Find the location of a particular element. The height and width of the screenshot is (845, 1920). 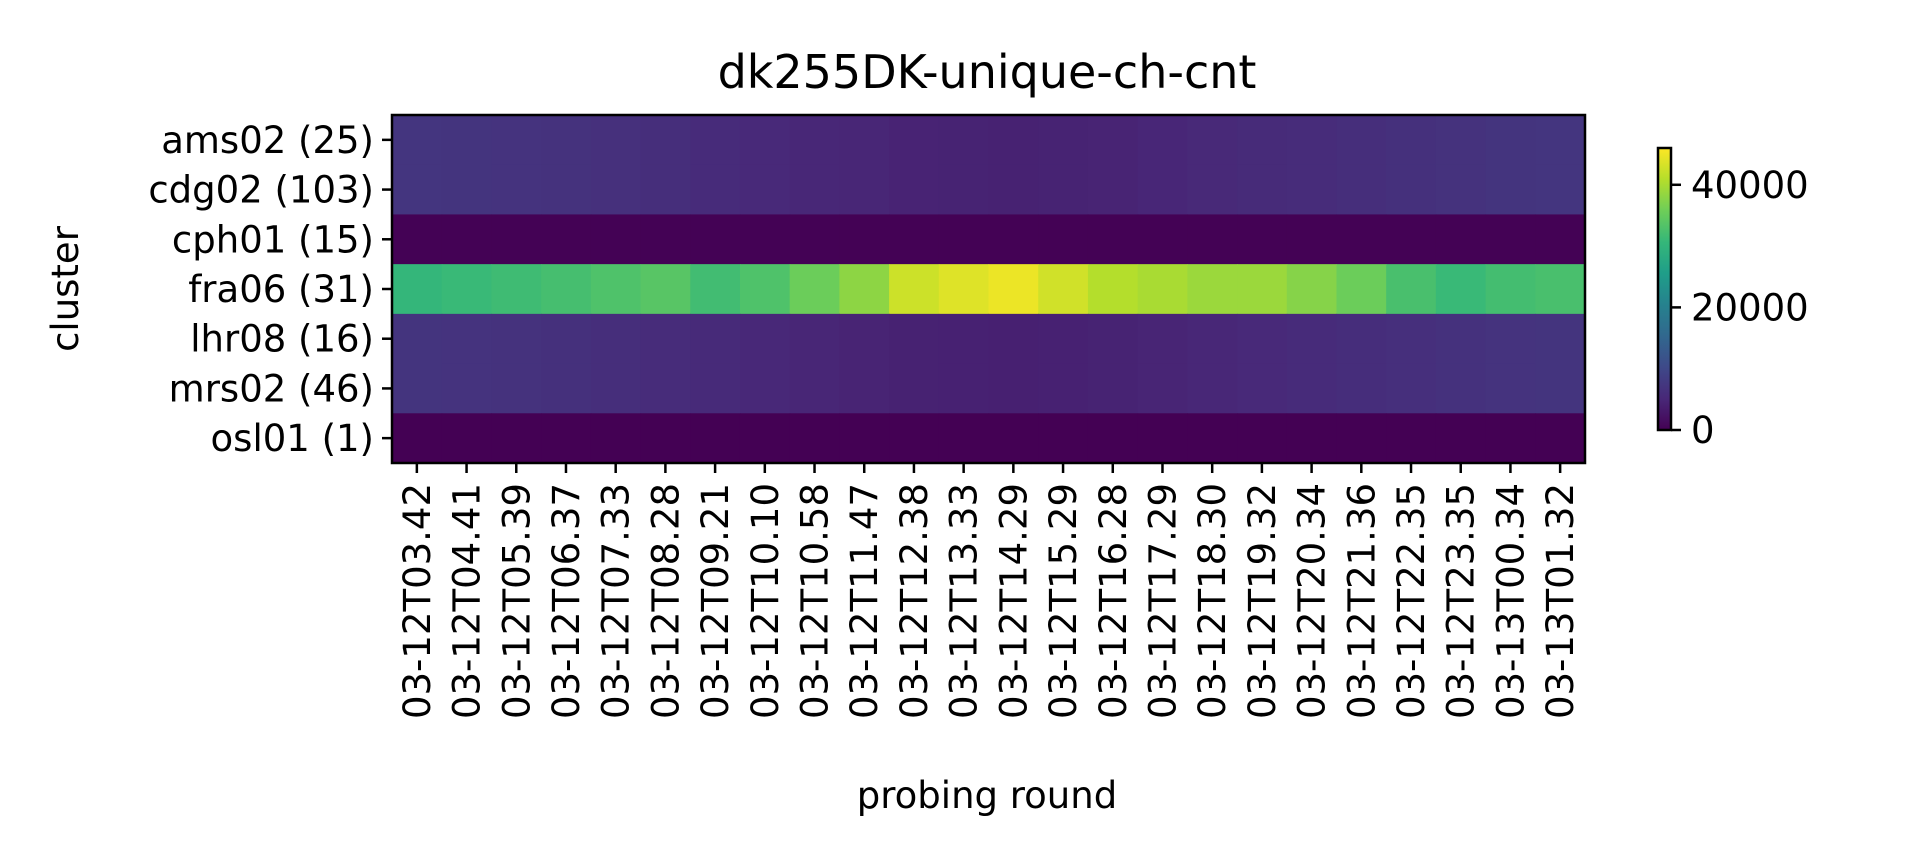

x-tick-label: 03-12T05.39 is located at coordinates (516, 601).